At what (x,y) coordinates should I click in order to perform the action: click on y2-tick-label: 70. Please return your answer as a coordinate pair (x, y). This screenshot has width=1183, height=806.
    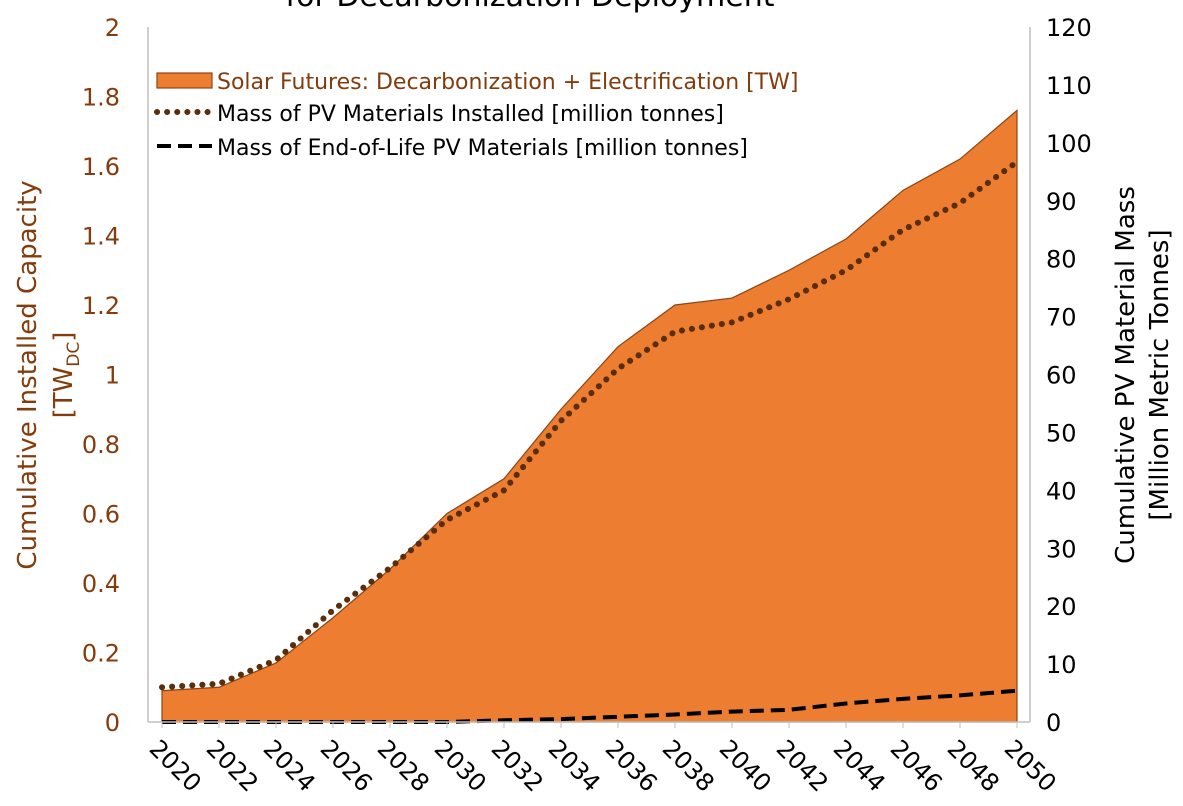
    Looking at the image, I should click on (1061, 318).